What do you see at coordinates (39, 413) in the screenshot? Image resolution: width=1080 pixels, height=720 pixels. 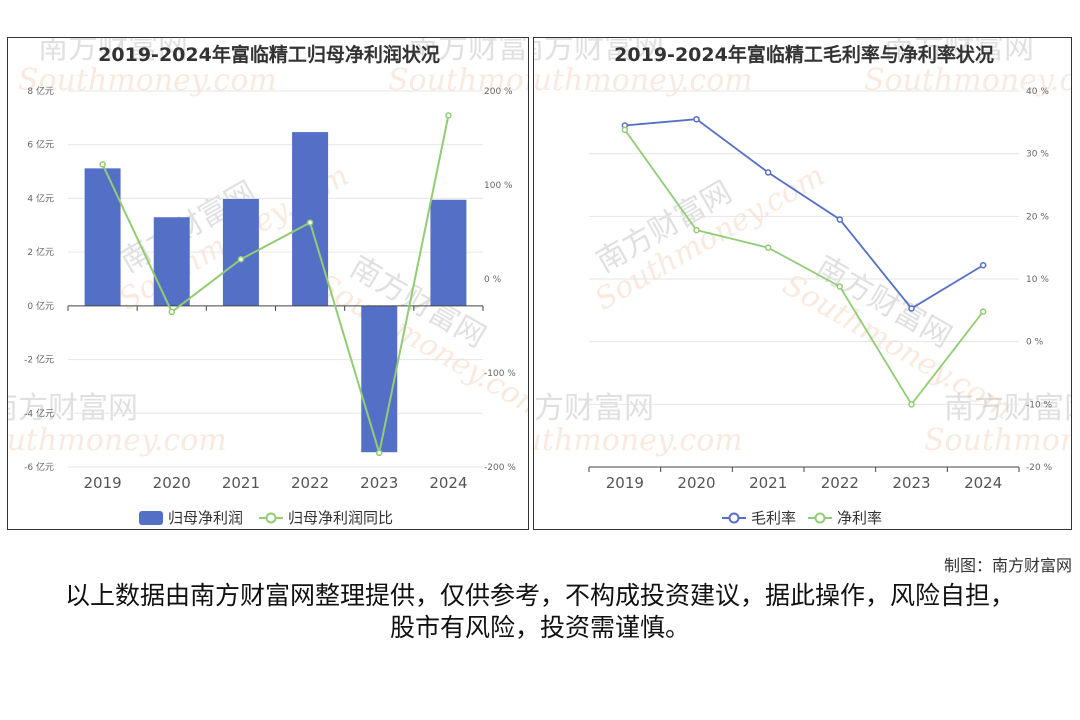 I see `left-axis-tick-label: -4 亿元` at bounding box center [39, 413].